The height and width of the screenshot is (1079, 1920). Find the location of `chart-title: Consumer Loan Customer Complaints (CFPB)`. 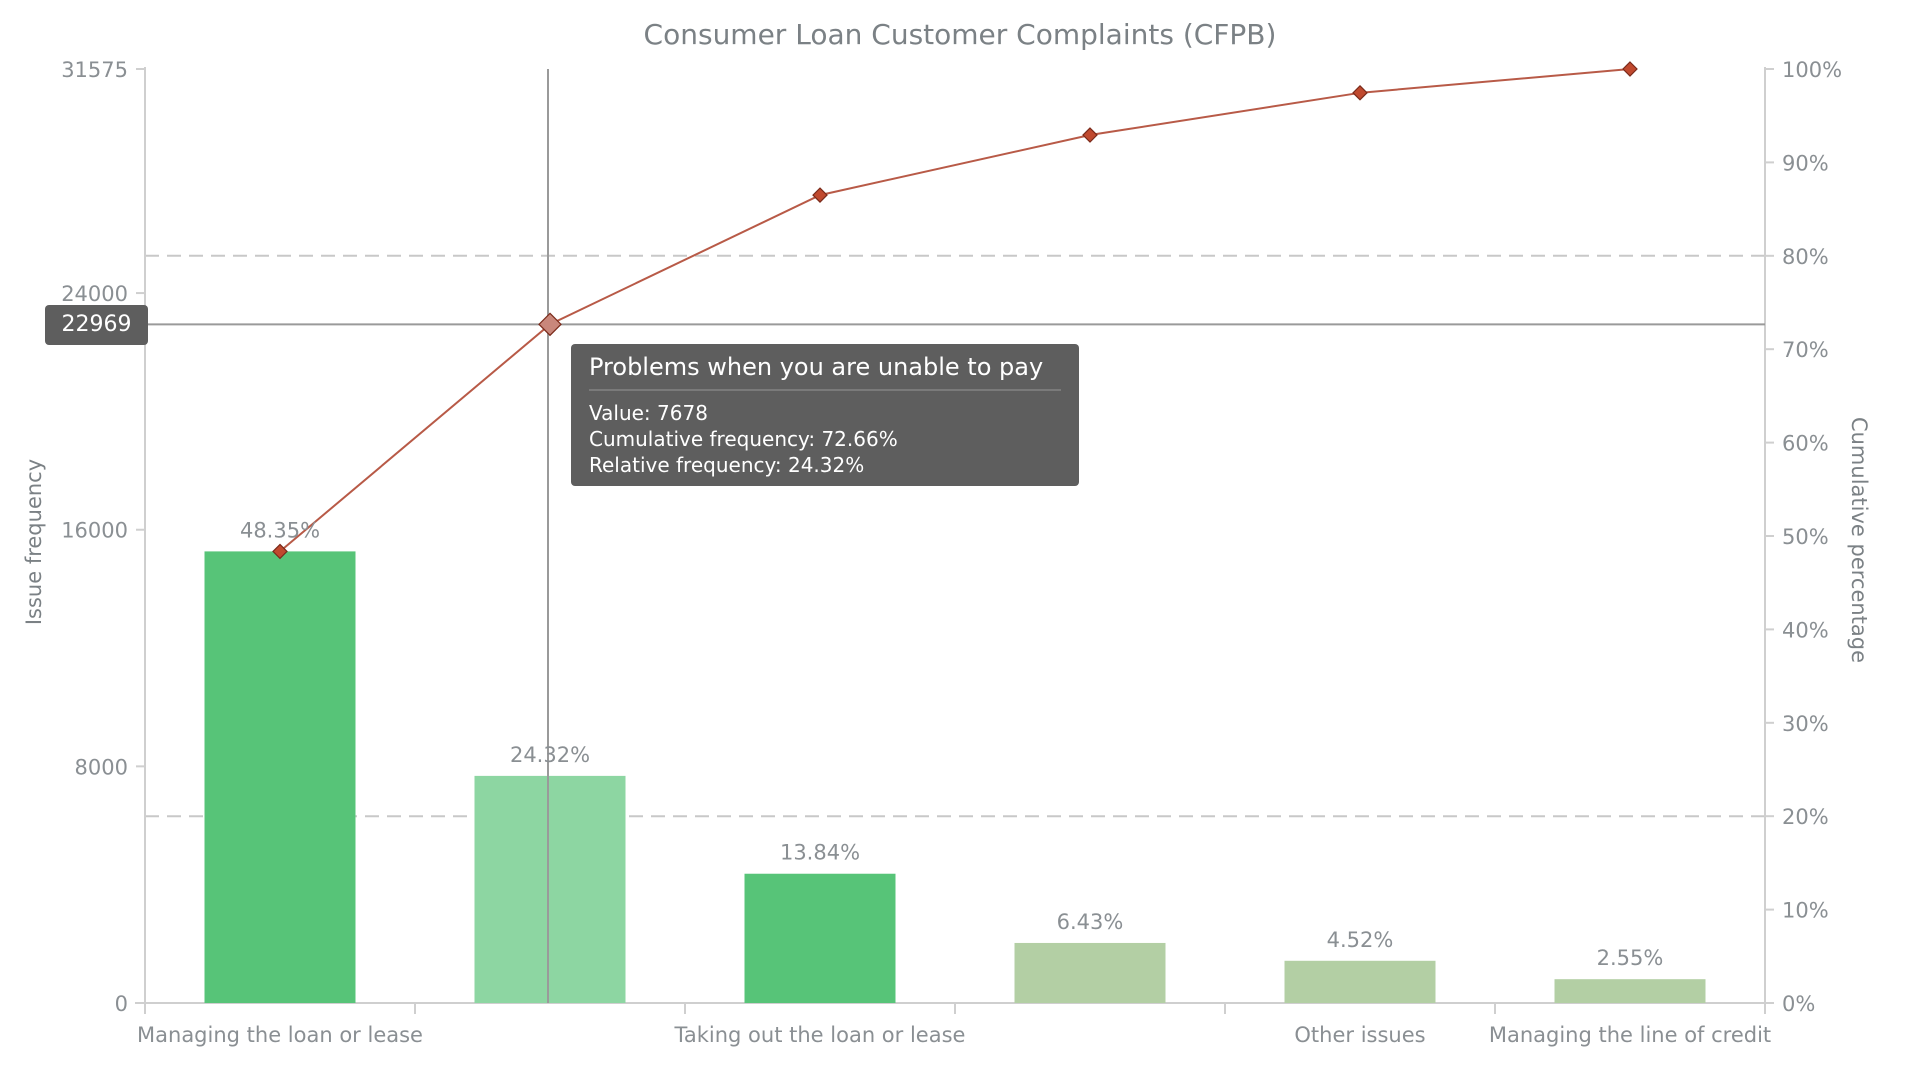

chart-title: Consumer Loan Customer Complaints (CFPB) is located at coordinates (960, 34).